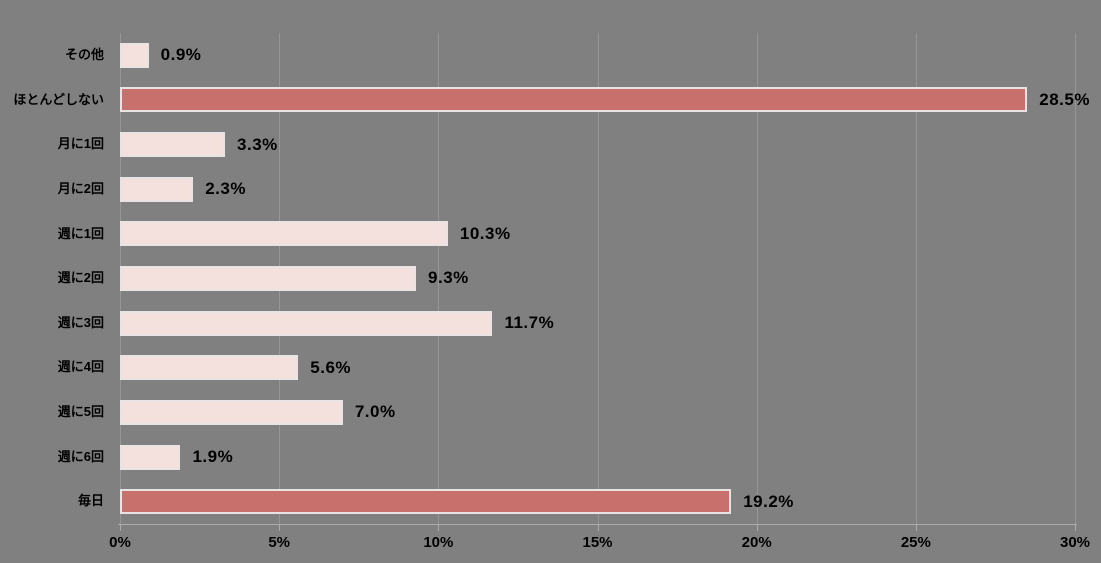 The height and width of the screenshot is (563, 1101). I want to click on value-label: 9.3%, so click(448, 278).